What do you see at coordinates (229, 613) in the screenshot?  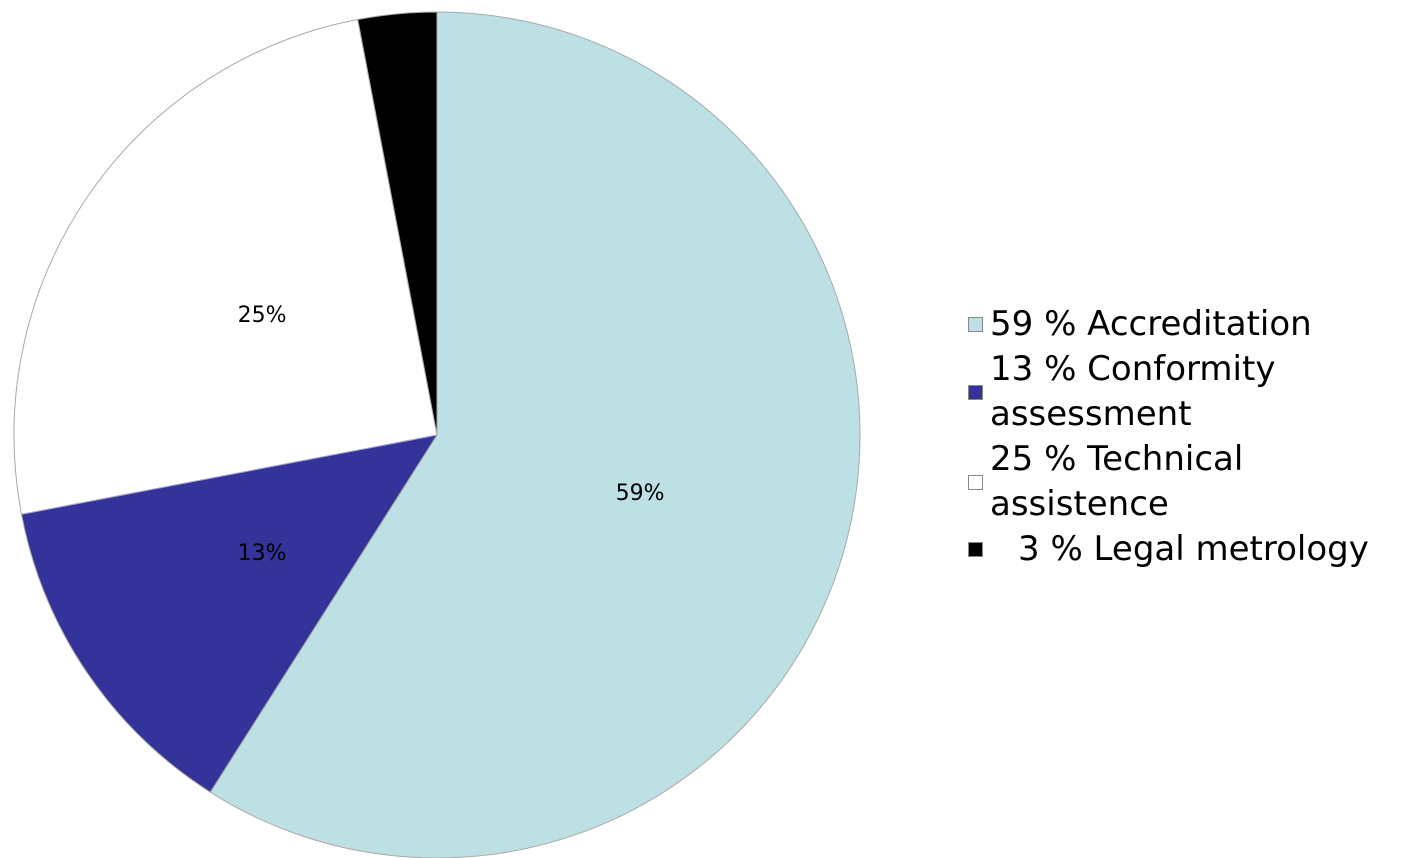 I see `pie-slice-conformity-assessment` at bounding box center [229, 613].